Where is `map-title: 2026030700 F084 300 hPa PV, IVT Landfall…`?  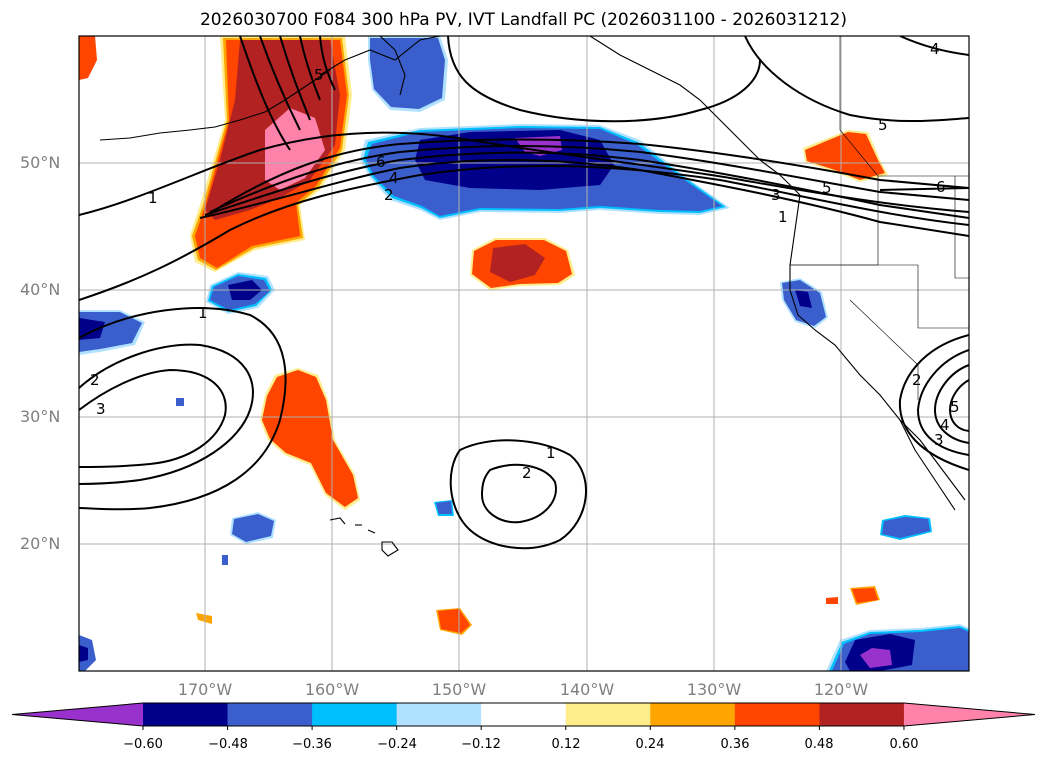 map-title: 2026030700 F084 300 hPa PV, IVT Landfall… is located at coordinates (523, 20).